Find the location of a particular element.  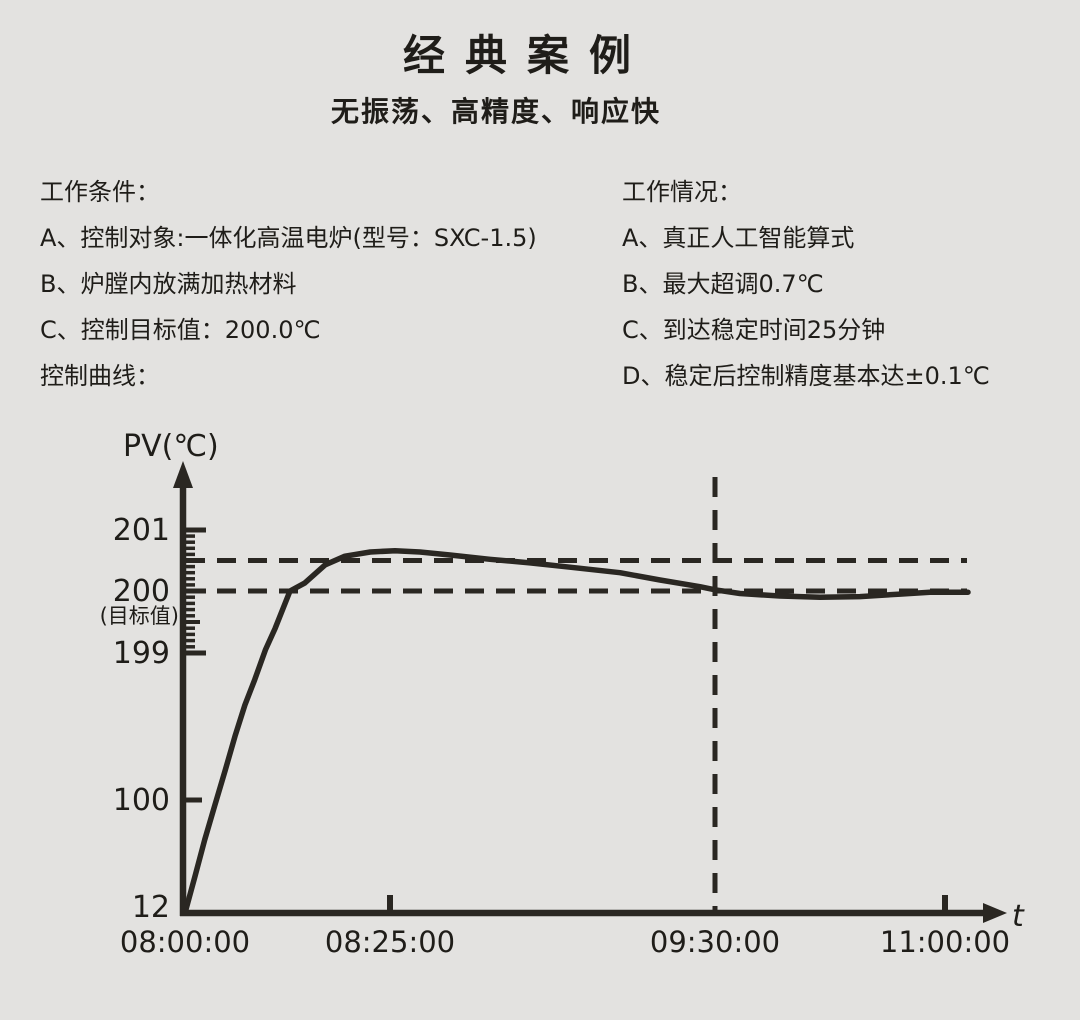

result-item-d: D、稳定后控制精度基本达±0.1℃ is located at coordinates (806, 376).